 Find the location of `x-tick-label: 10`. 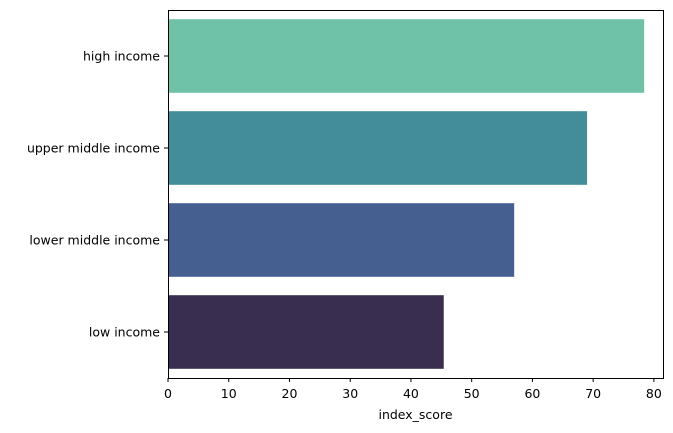

x-tick-label: 10 is located at coordinates (229, 393).